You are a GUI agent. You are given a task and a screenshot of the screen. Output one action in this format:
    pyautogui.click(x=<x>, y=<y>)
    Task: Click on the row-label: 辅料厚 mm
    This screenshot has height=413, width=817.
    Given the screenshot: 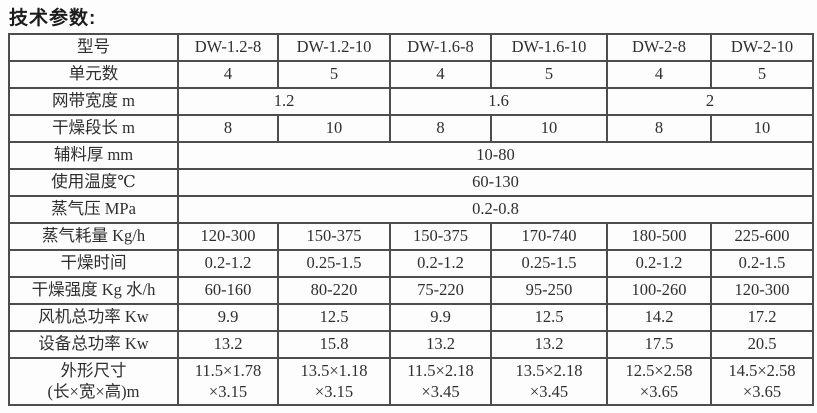 What is the action you would take?
    pyautogui.click(x=93, y=155)
    